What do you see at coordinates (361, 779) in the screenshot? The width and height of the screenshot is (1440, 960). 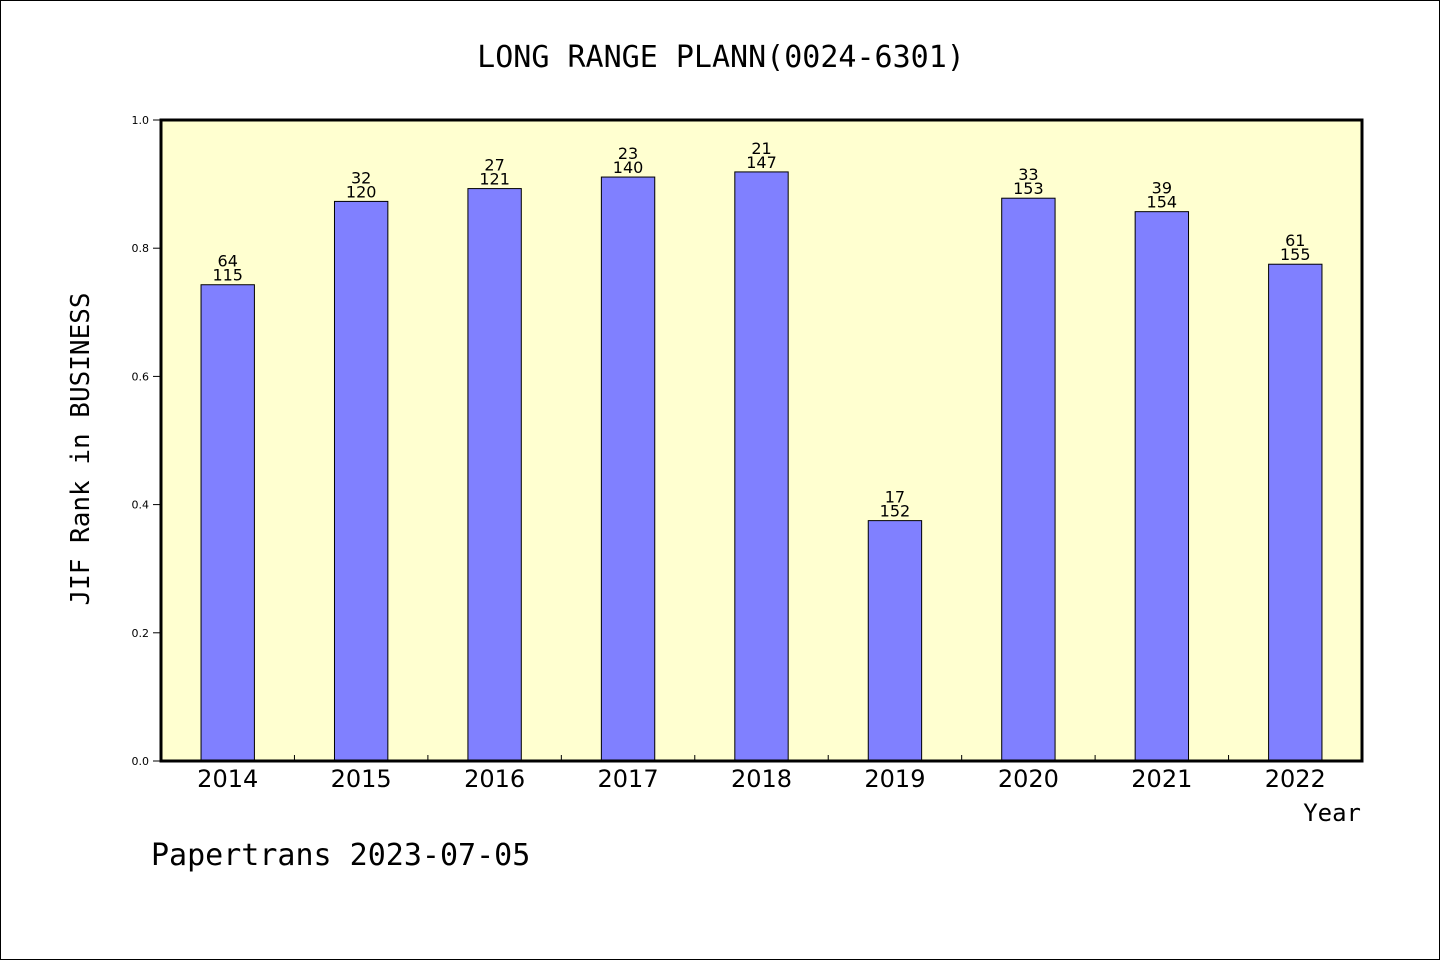 I see `x-tick-label-2015: 2015` at bounding box center [361, 779].